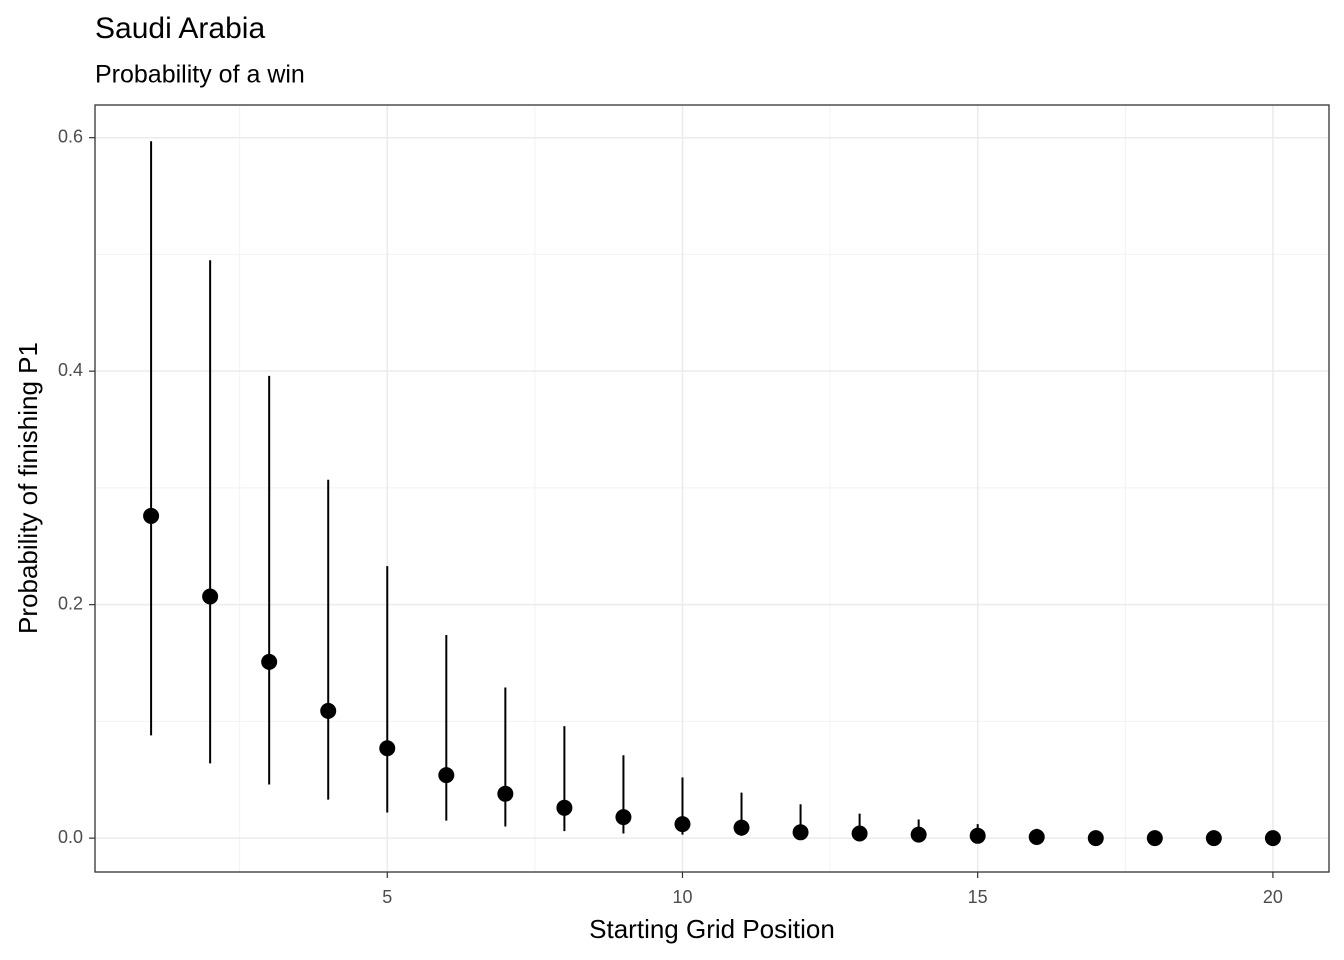 The image size is (1344, 960). What do you see at coordinates (70, 603) in the screenshot?
I see `y-tick-label: 0.2` at bounding box center [70, 603].